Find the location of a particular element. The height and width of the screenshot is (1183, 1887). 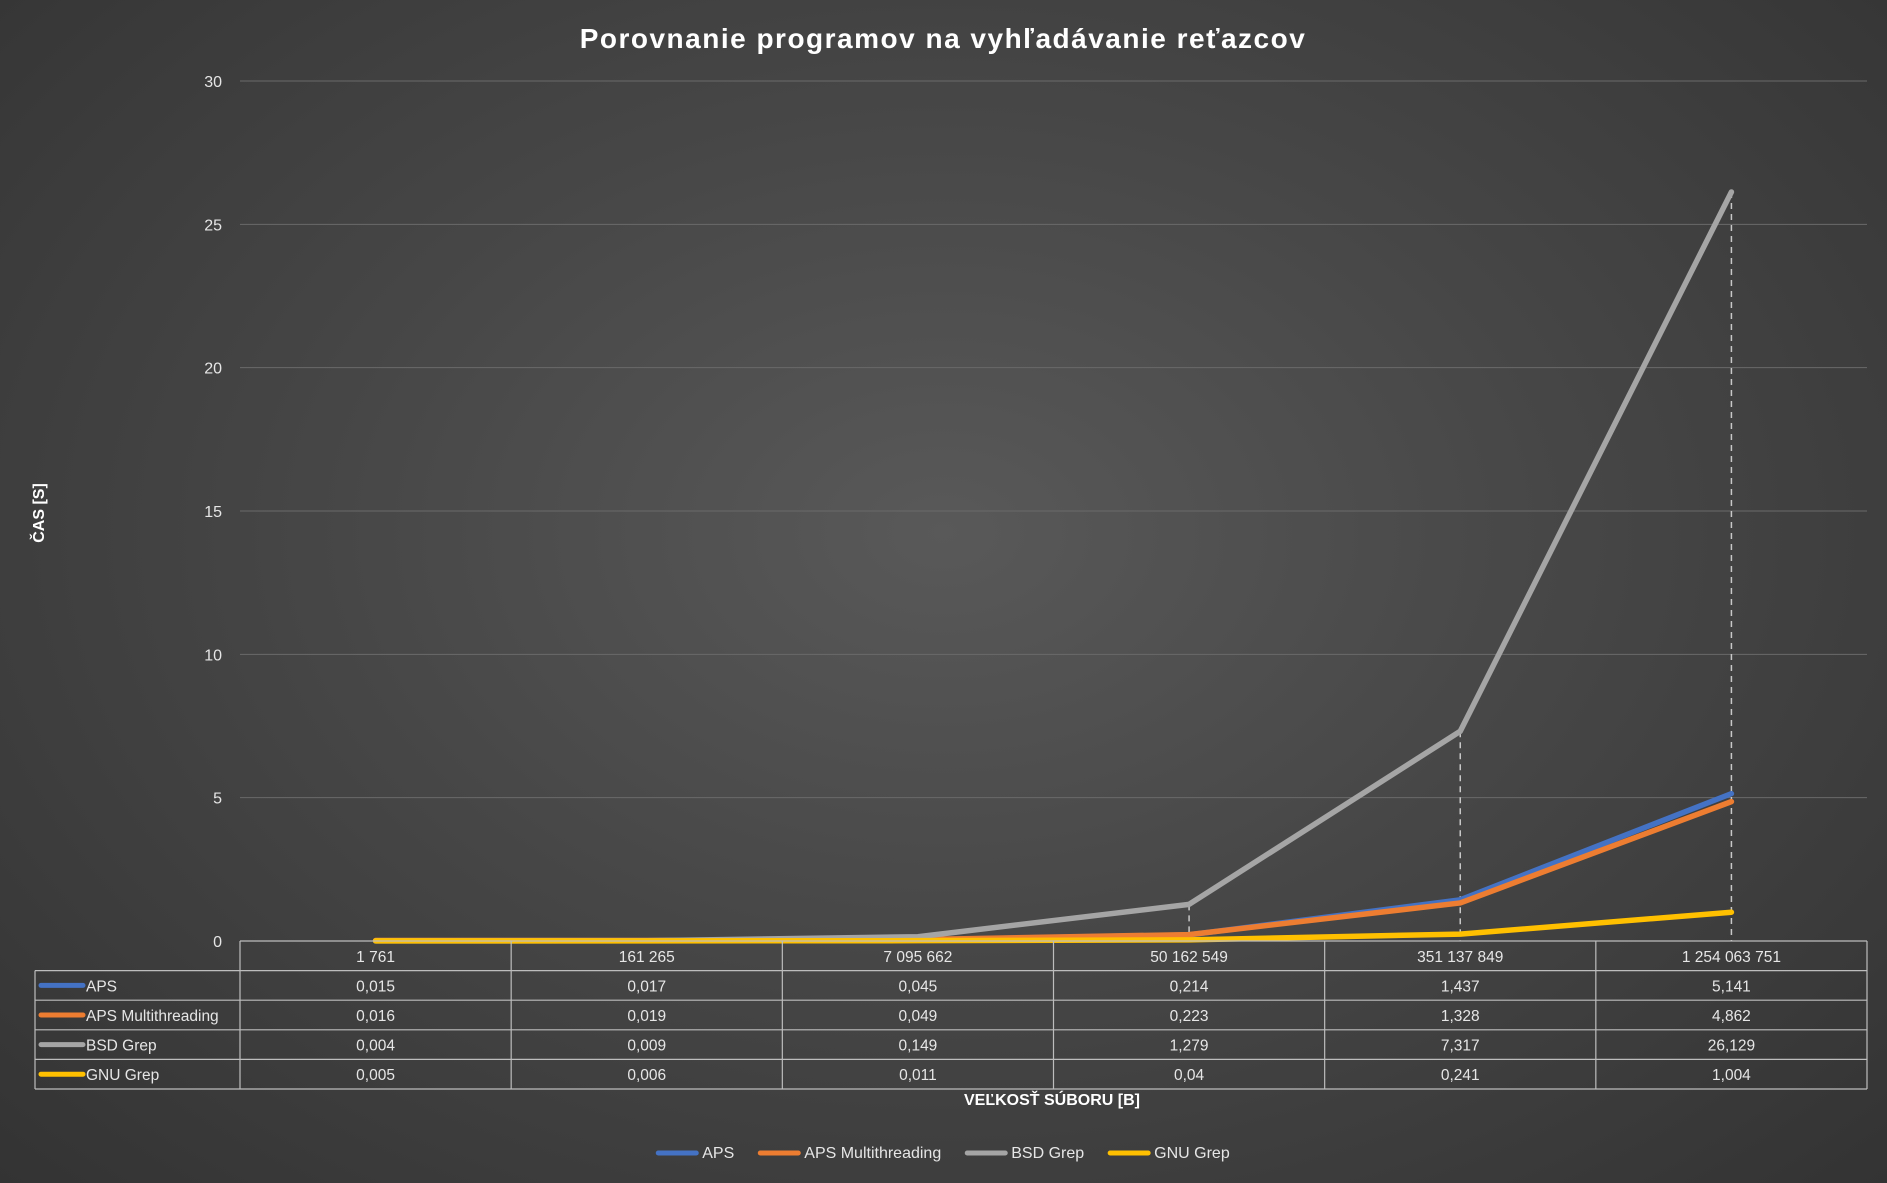

table-cell-value: 0,149 is located at coordinates (918, 1046).